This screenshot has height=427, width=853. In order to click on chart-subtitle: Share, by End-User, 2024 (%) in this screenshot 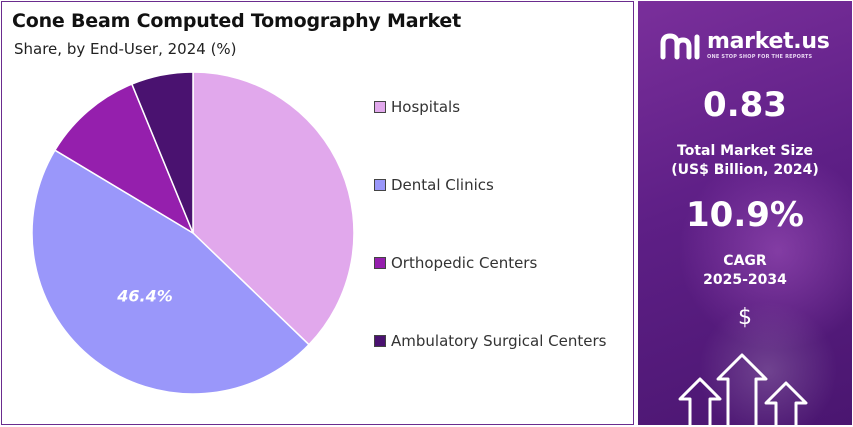, I will do `click(125, 49)`.